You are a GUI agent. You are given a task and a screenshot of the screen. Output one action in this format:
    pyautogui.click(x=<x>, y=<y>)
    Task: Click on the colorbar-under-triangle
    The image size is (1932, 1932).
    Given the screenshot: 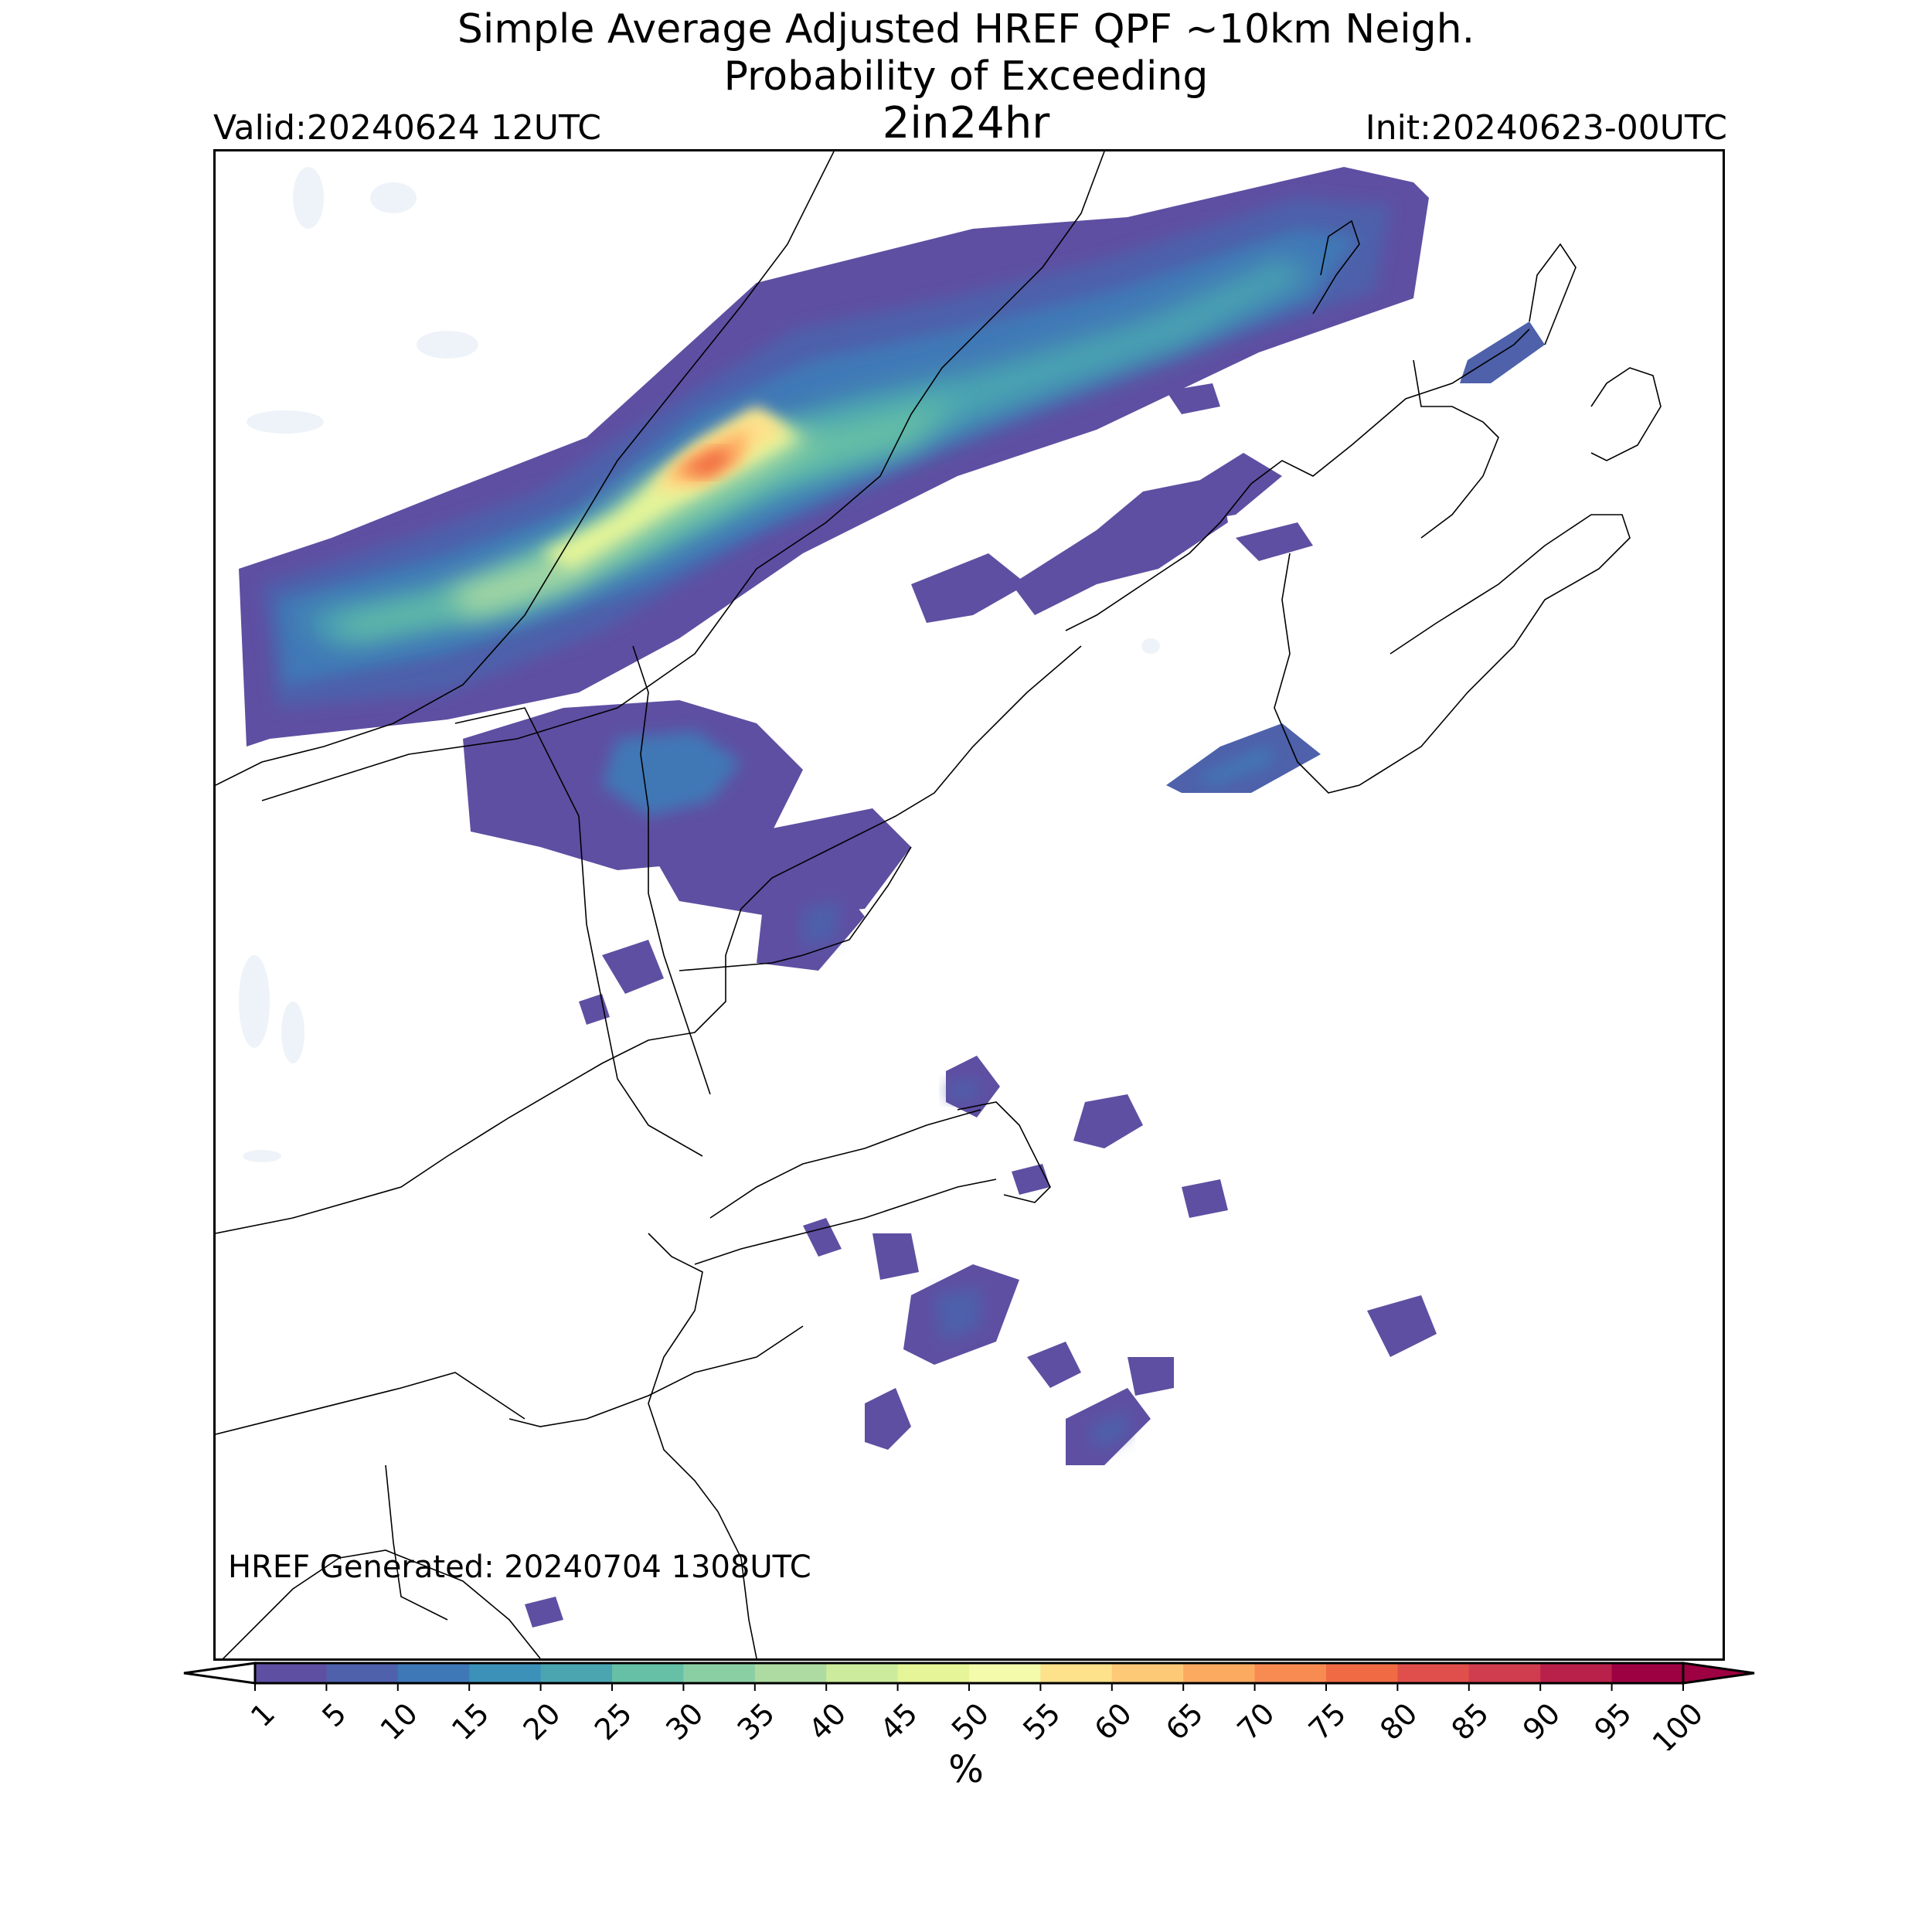 What is the action you would take?
    pyautogui.click(x=220, y=1673)
    